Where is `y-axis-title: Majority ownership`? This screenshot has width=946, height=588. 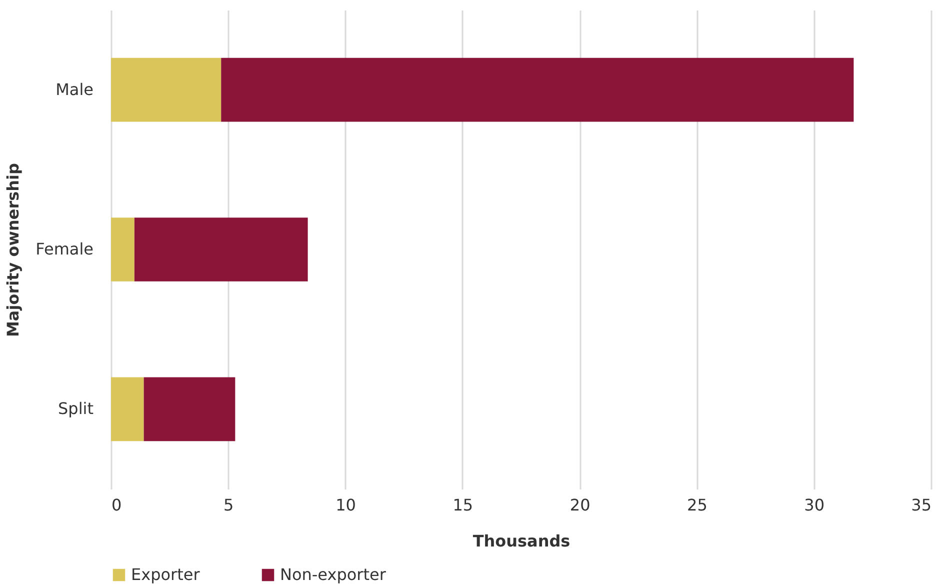 y-axis-title: Majority ownership is located at coordinates (13, 250).